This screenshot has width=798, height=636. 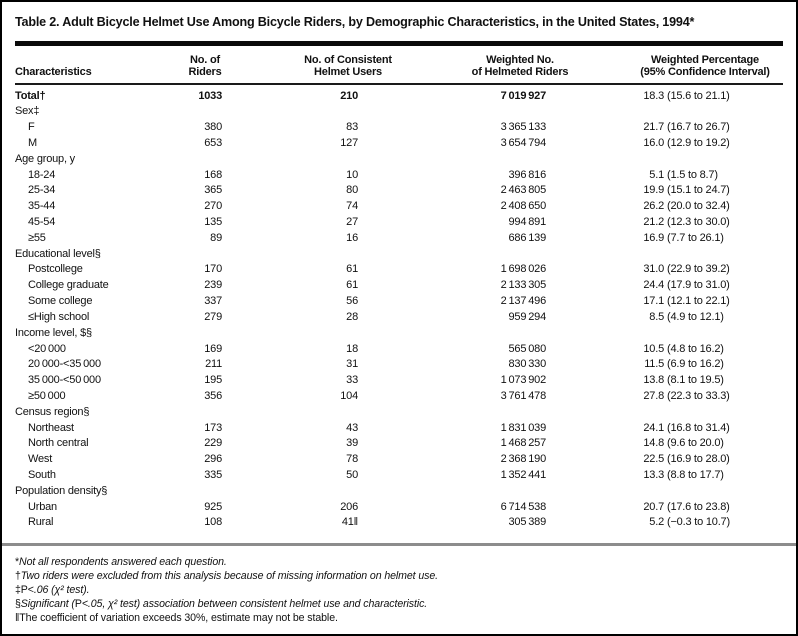 I want to click on column-header-helmet-users: No. of Consistent Helmet Users, so click(x=348, y=66).